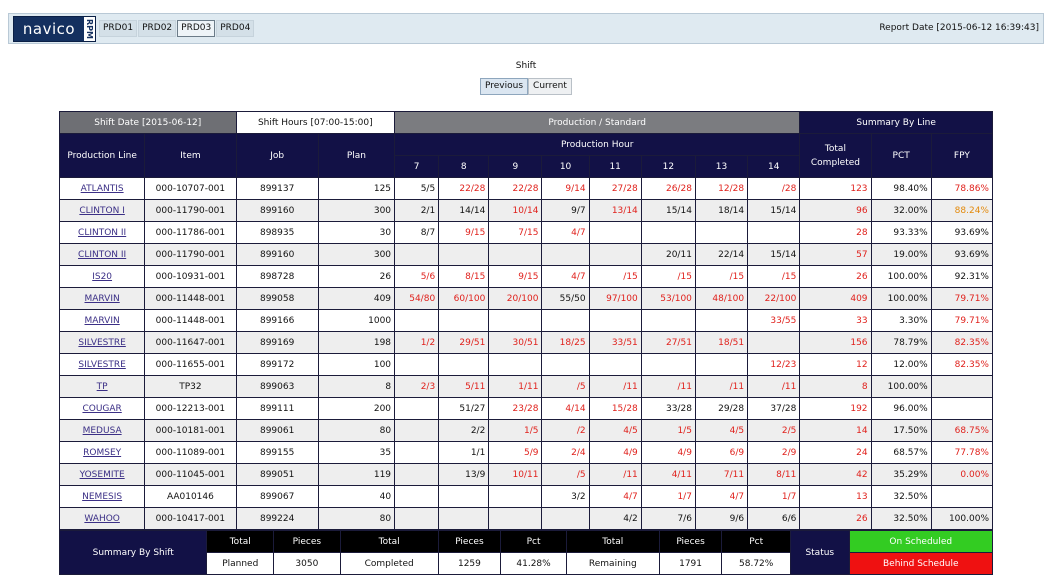  What do you see at coordinates (356, 232) in the screenshot?
I see `plan-cell: 30` at bounding box center [356, 232].